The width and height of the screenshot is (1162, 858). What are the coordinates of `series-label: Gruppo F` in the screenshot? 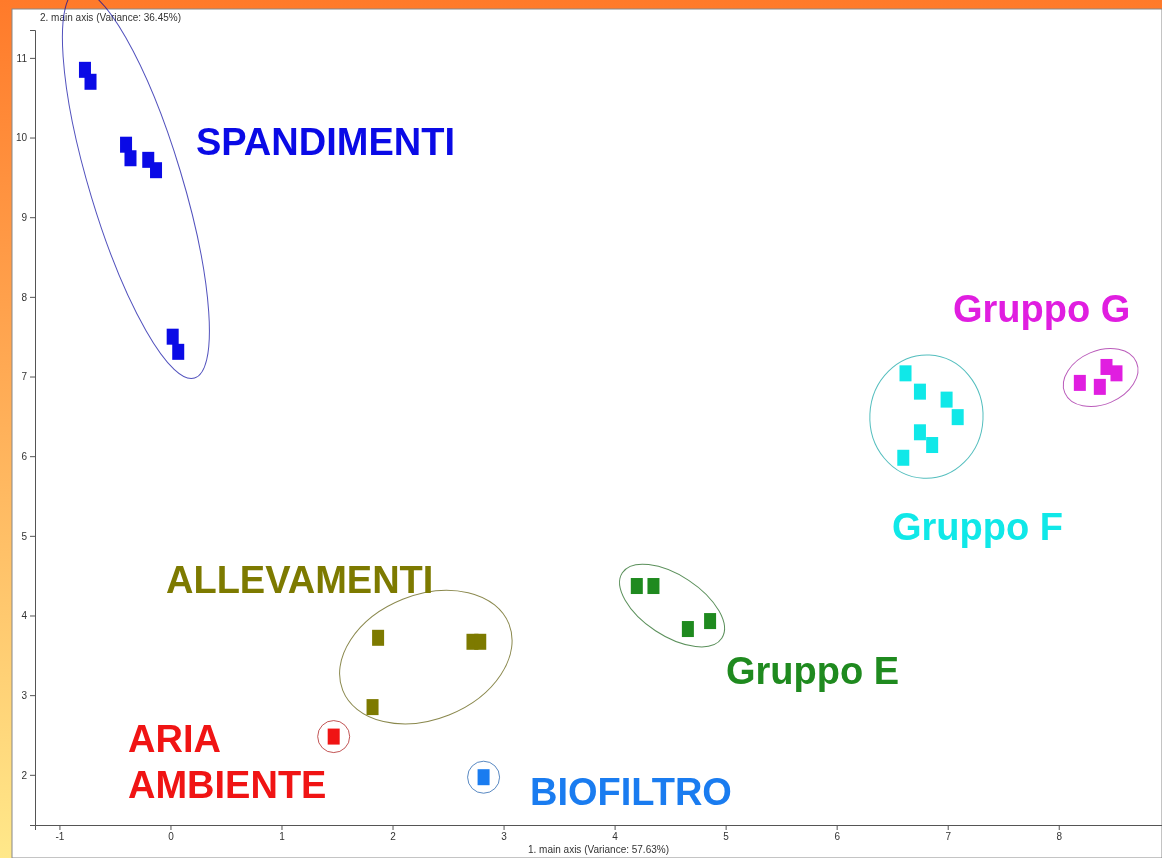 It's located at (977, 527).